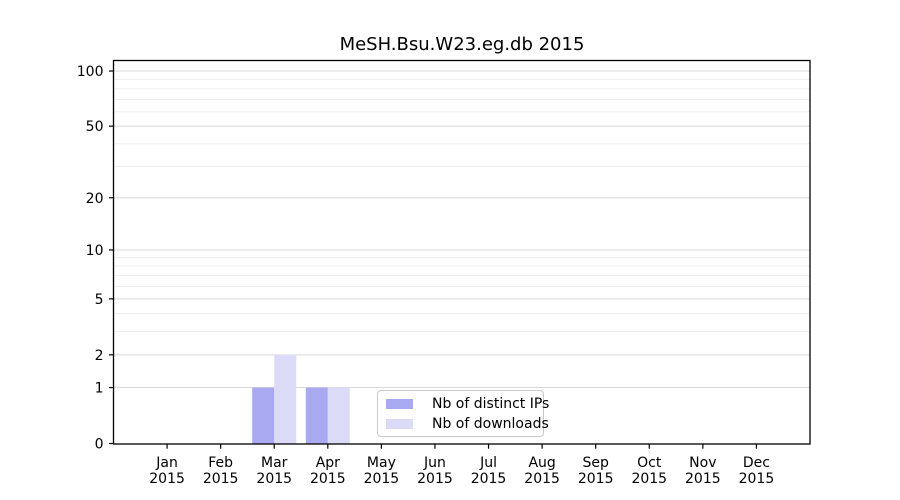 The image size is (900, 500). What do you see at coordinates (99, 445) in the screenshot?
I see `y-tick-label: 0` at bounding box center [99, 445].